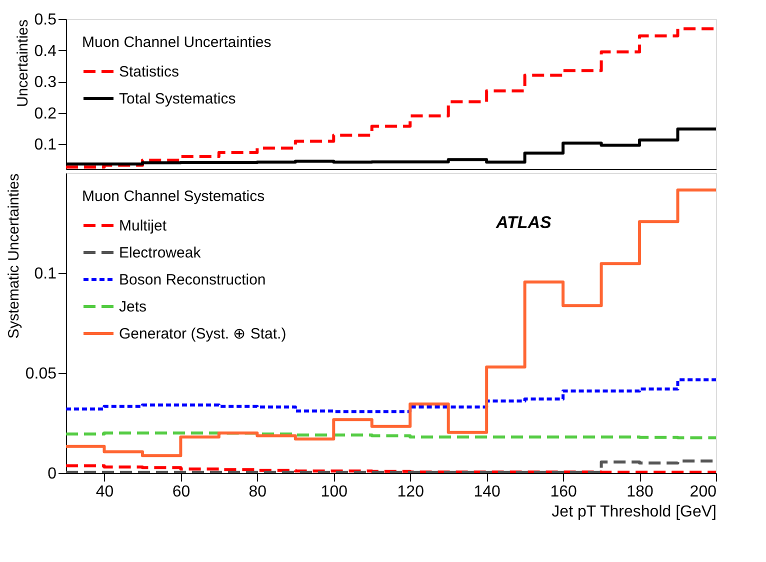 This screenshot has width=766, height=562. I want to click on x-tick-label: 100, so click(334, 492).